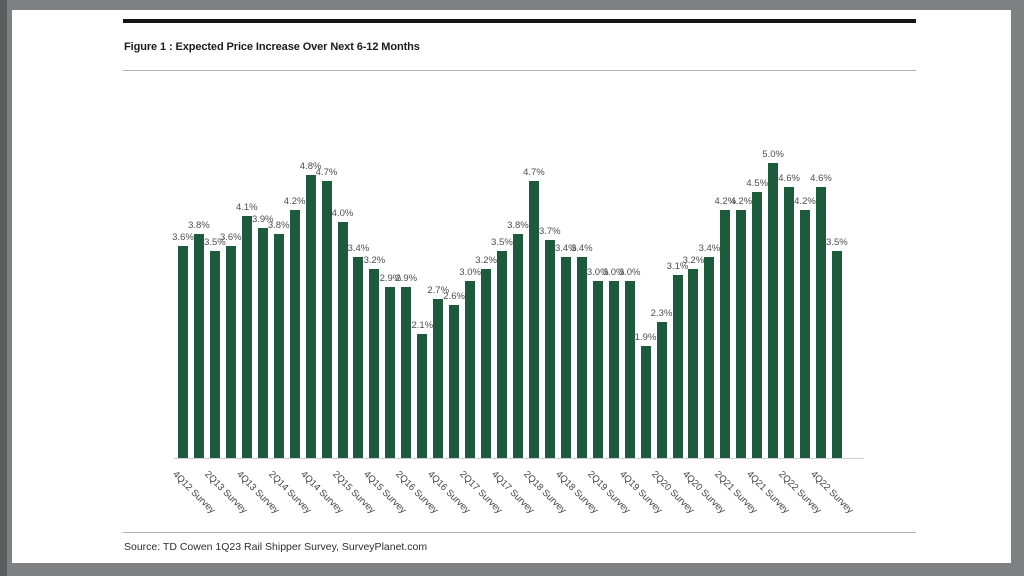 The width and height of the screenshot is (1024, 576). What do you see at coordinates (246, 207) in the screenshot?
I see `bar-value-label: 4.1%` at bounding box center [246, 207].